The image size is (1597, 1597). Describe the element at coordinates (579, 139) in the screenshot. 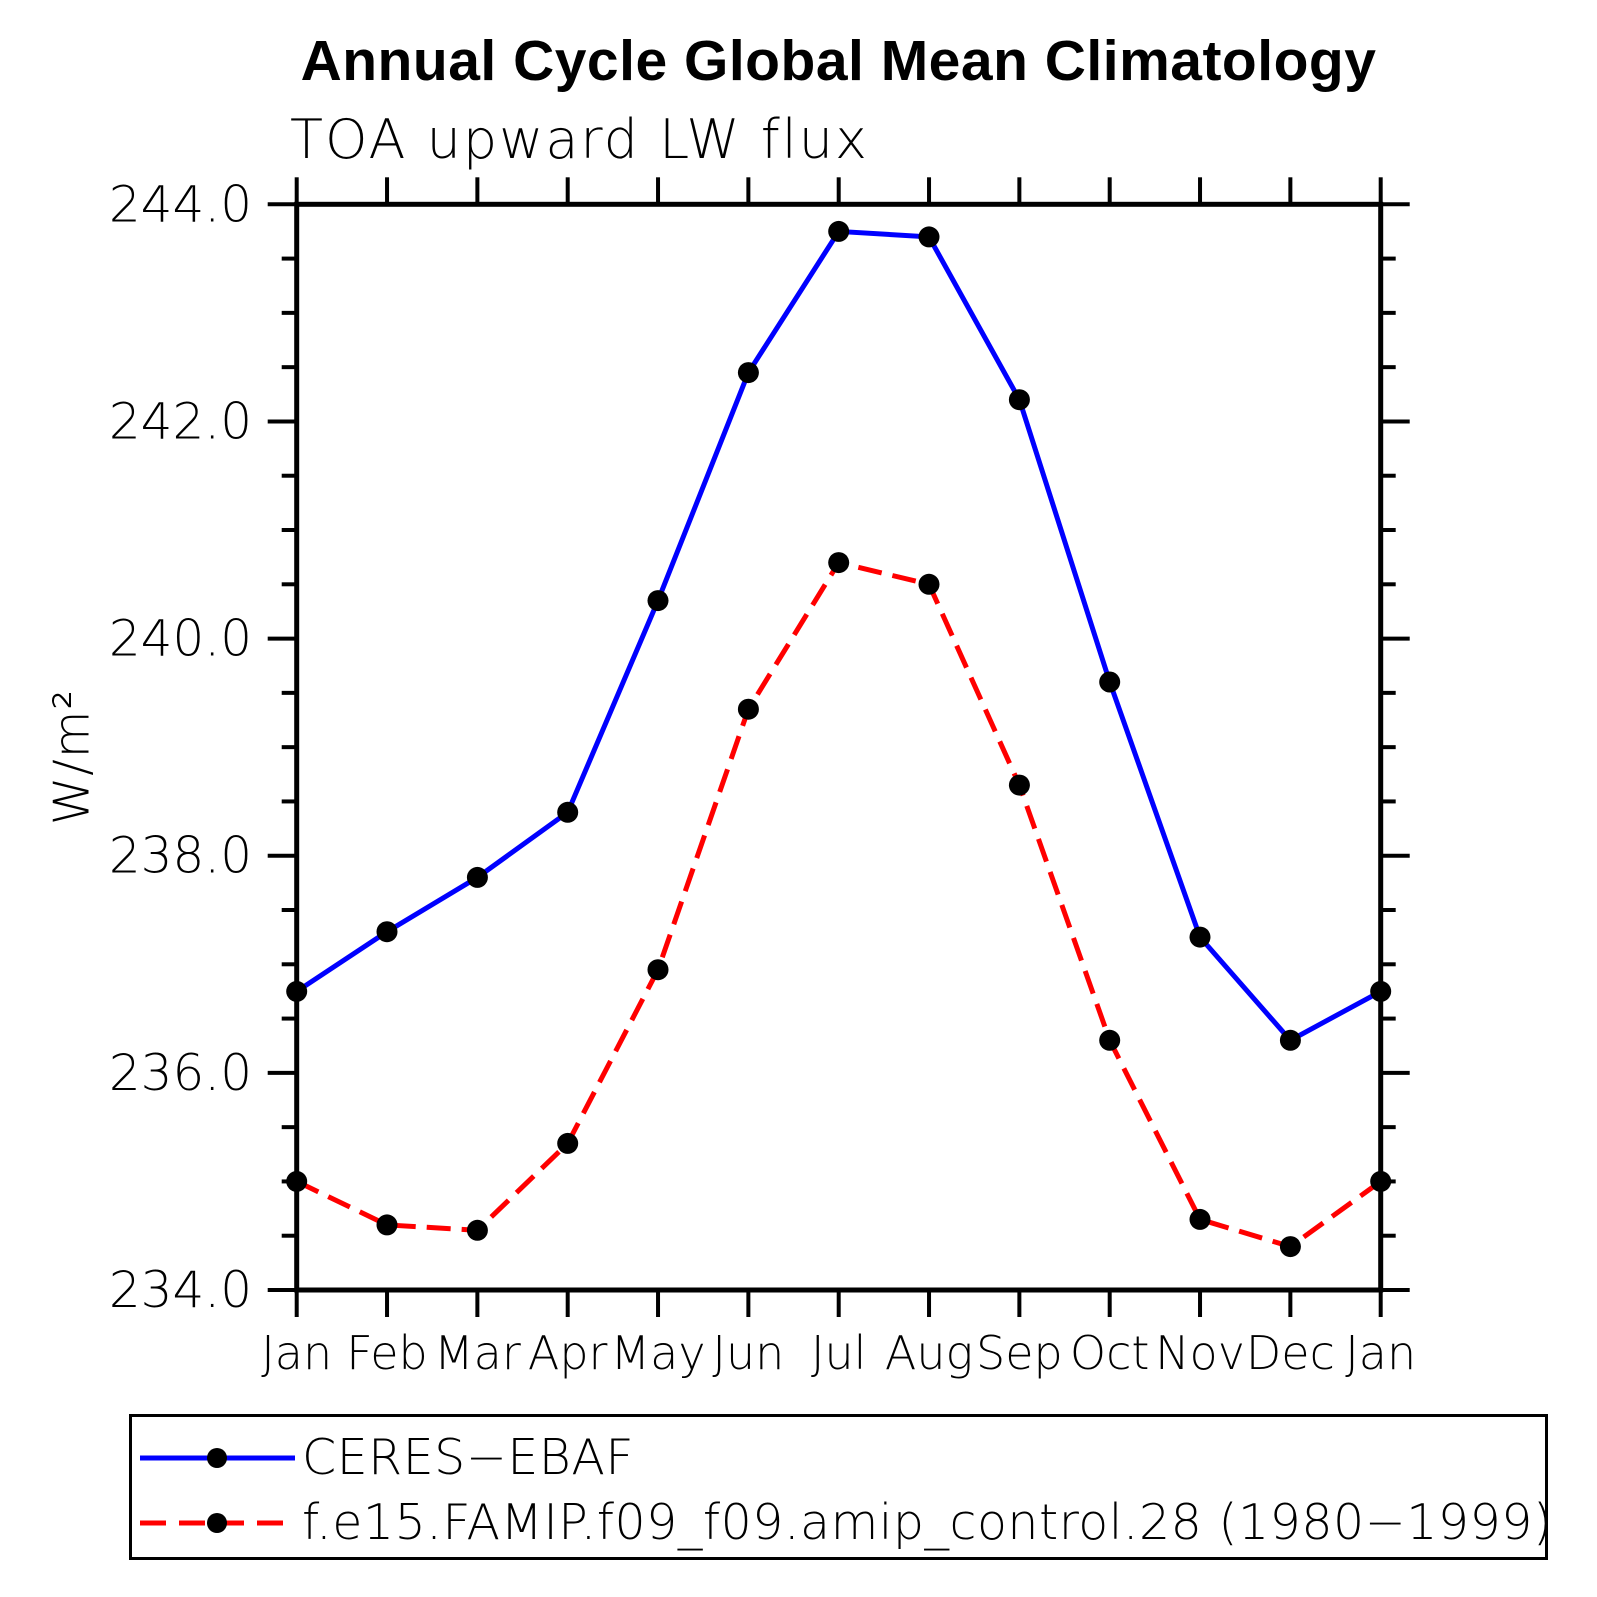

I see `chart-subtitle: TOA upward LW flux` at that location.